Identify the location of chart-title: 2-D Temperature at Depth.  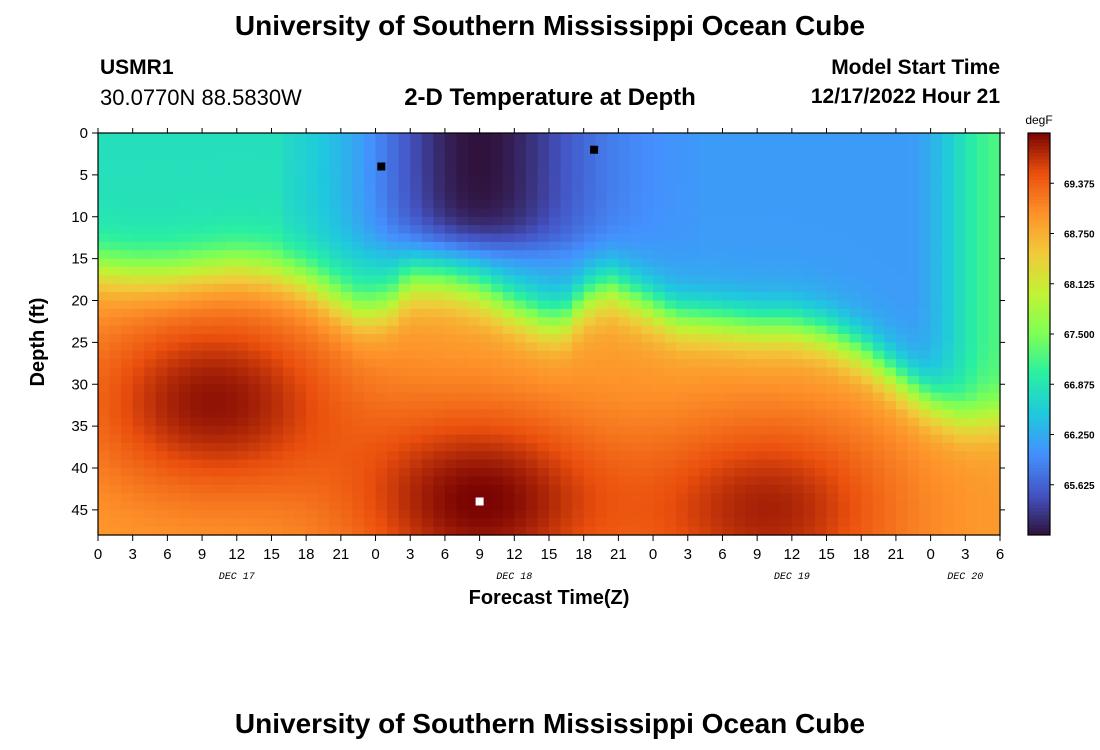
(550, 97).